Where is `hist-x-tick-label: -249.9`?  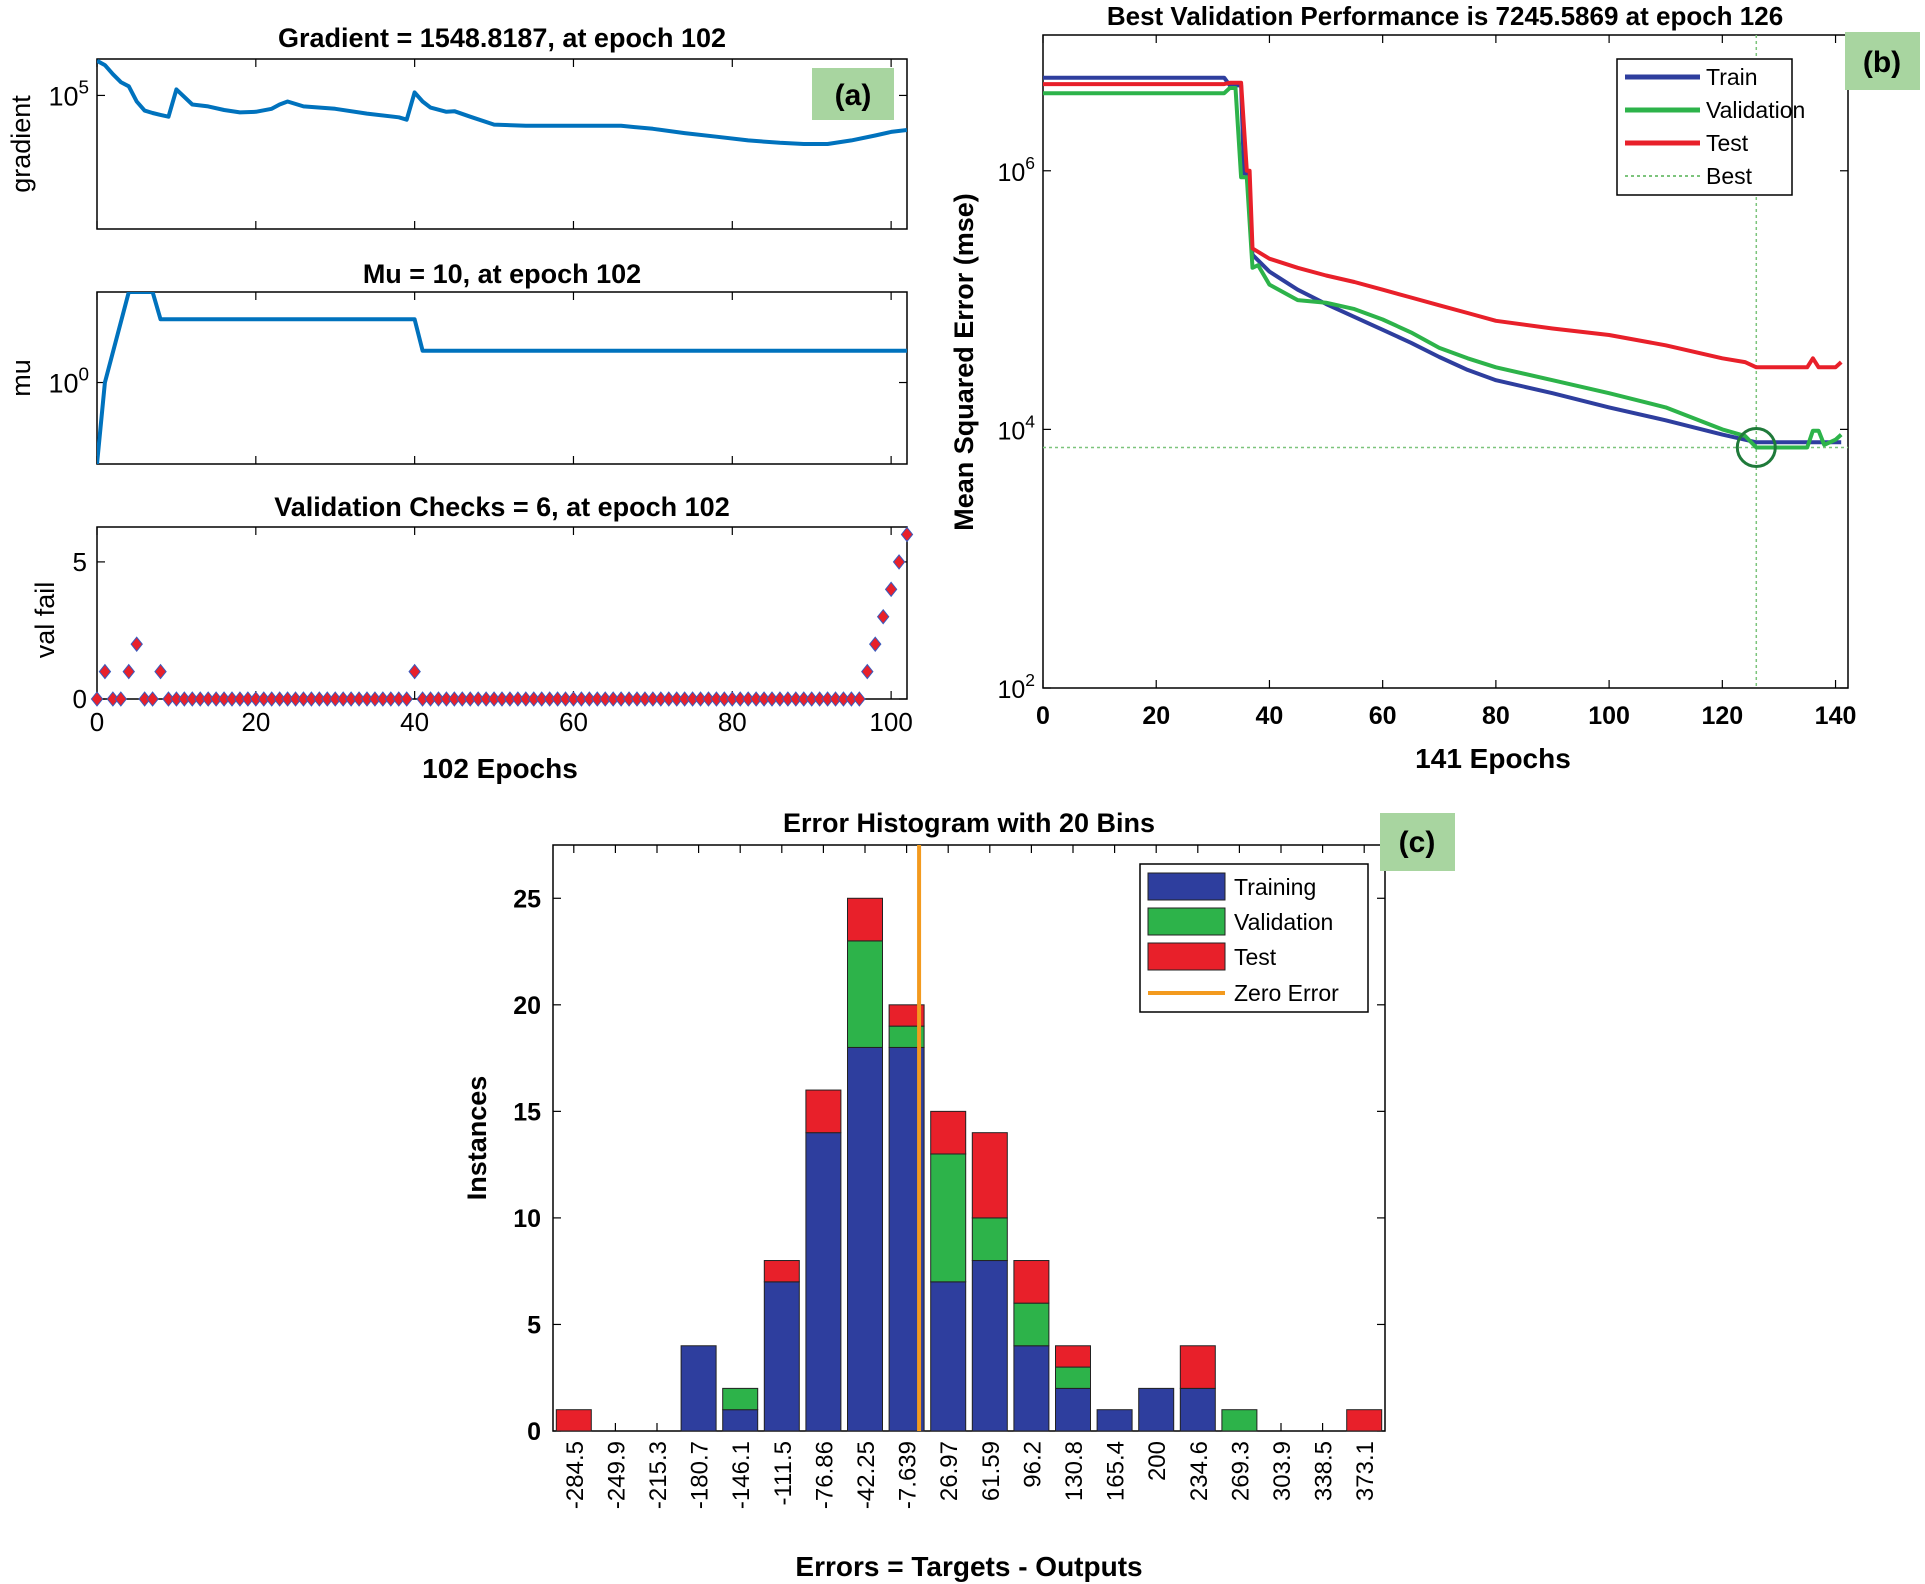
hist-x-tick-label: -249.9 is located at coordinates (616, 1475).